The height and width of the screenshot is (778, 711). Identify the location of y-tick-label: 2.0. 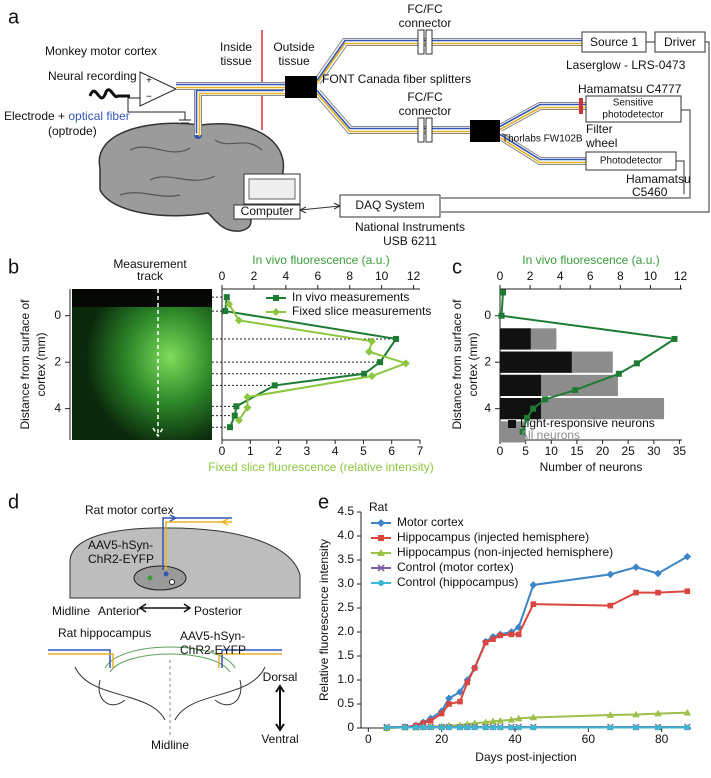
(345, 631).